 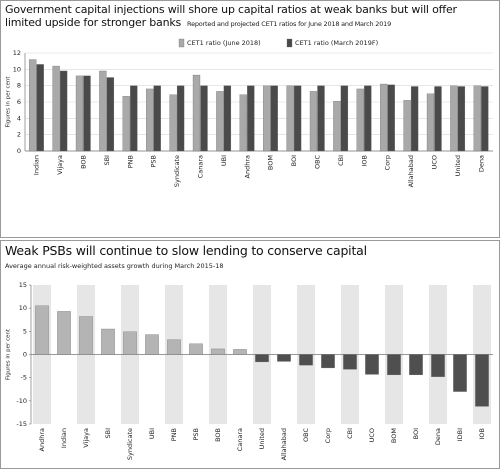 What do you see at coordinates (411, 171) in the screenshot?
I see `x-tick-label: Allahabad` at bounding box center [411, 171].